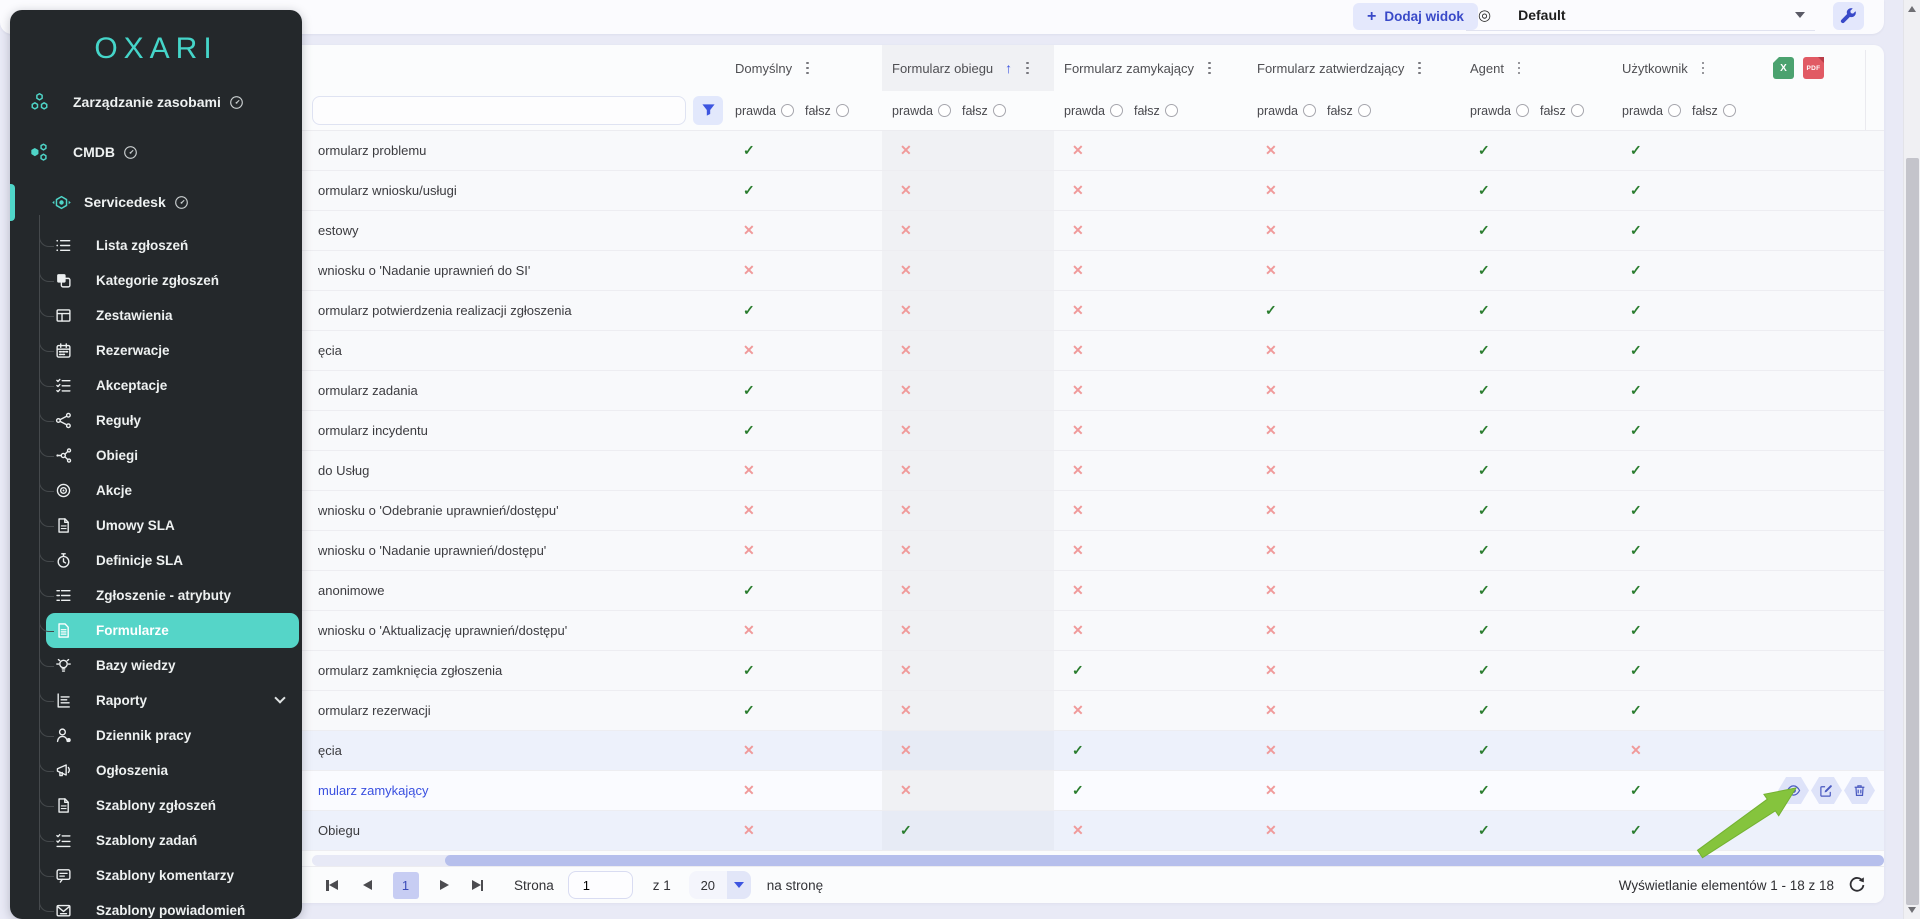 This screenshot has height=919, width=1920. Describe the element at coordinates (719, 885) in the screenshot. I see `page-size-select: 20` at that location.